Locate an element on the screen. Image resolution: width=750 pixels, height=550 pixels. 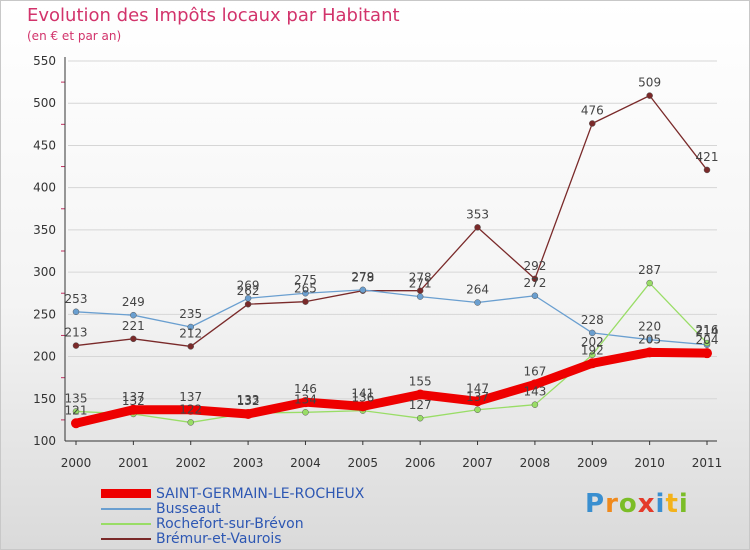
y-tick-label: 250 is located at coordinates (44, 314).